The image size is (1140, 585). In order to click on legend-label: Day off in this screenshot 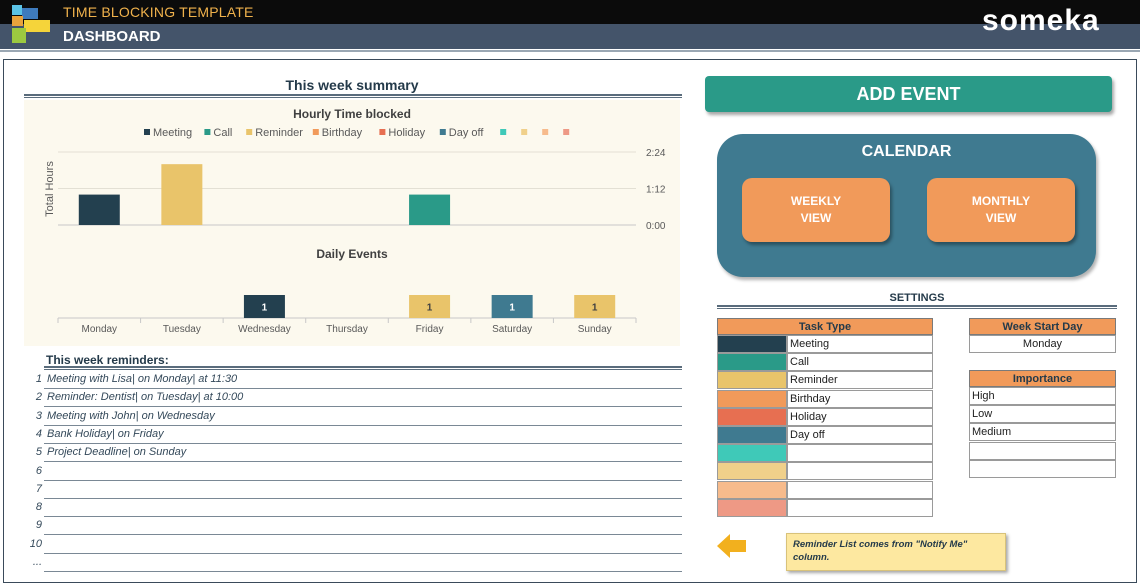, I will do `click(467, 133)`.